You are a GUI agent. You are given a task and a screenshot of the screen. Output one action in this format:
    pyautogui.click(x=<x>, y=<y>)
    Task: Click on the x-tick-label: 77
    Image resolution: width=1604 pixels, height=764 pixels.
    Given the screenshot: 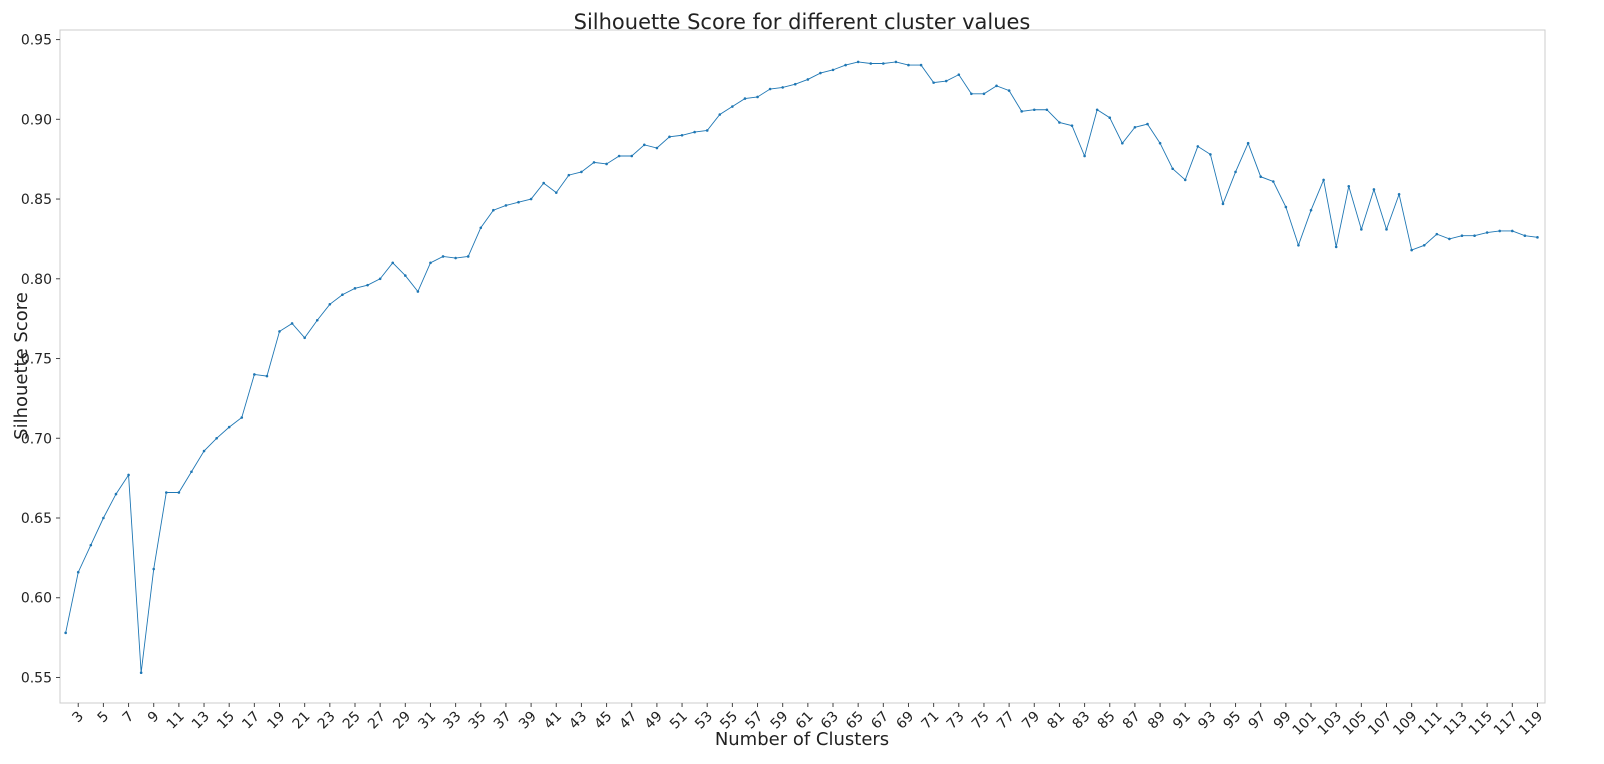 What is the action you would take?
    pyautogui.click(x=1006, y=721)
    